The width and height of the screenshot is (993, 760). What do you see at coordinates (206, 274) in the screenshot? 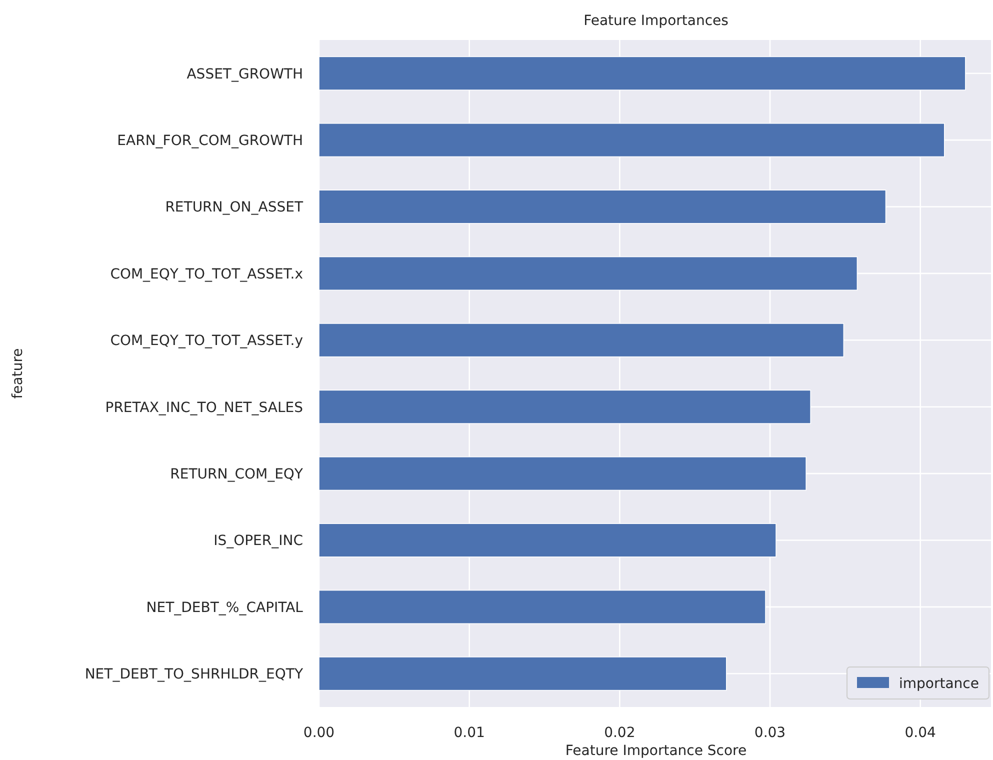
I see `y-tick-label: COM_EQY_TO_TOT_ASSET.x` at bounding box center [206, 274].